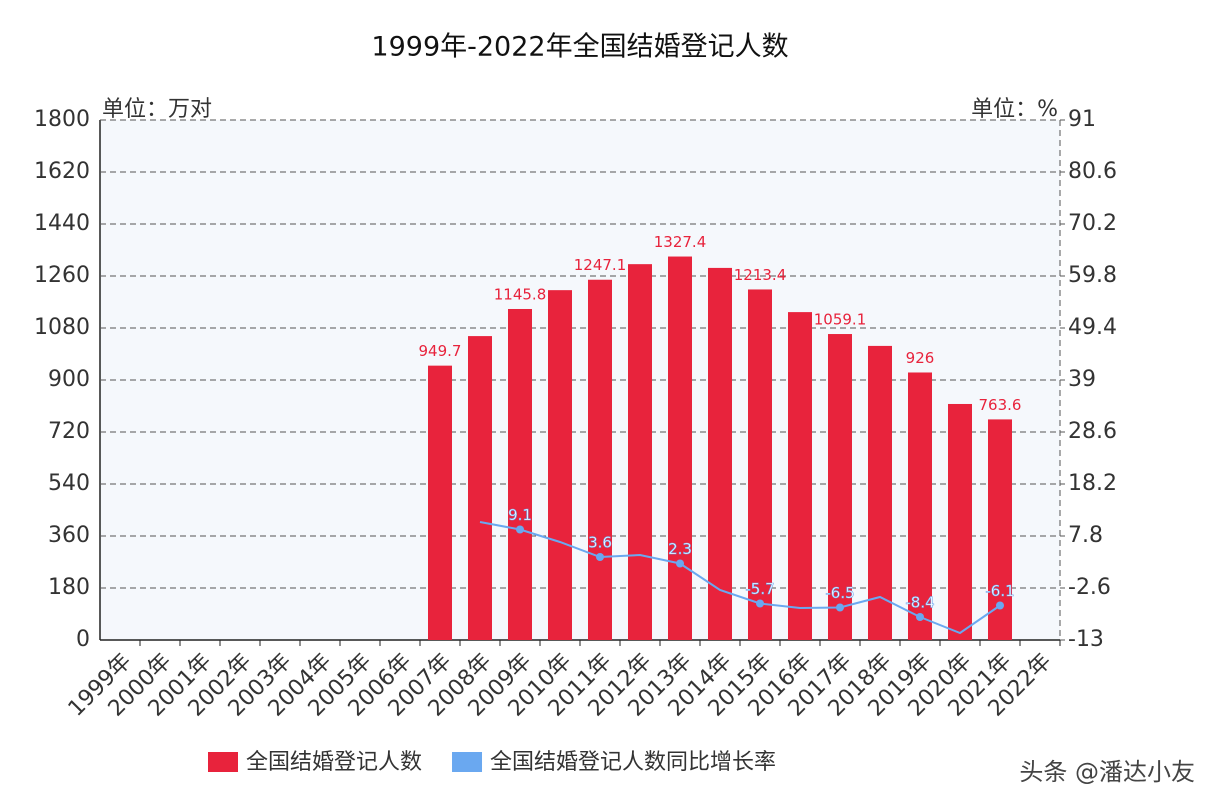  I want to click on legend-label: 全国结婚登记人数, so click(334, 762).